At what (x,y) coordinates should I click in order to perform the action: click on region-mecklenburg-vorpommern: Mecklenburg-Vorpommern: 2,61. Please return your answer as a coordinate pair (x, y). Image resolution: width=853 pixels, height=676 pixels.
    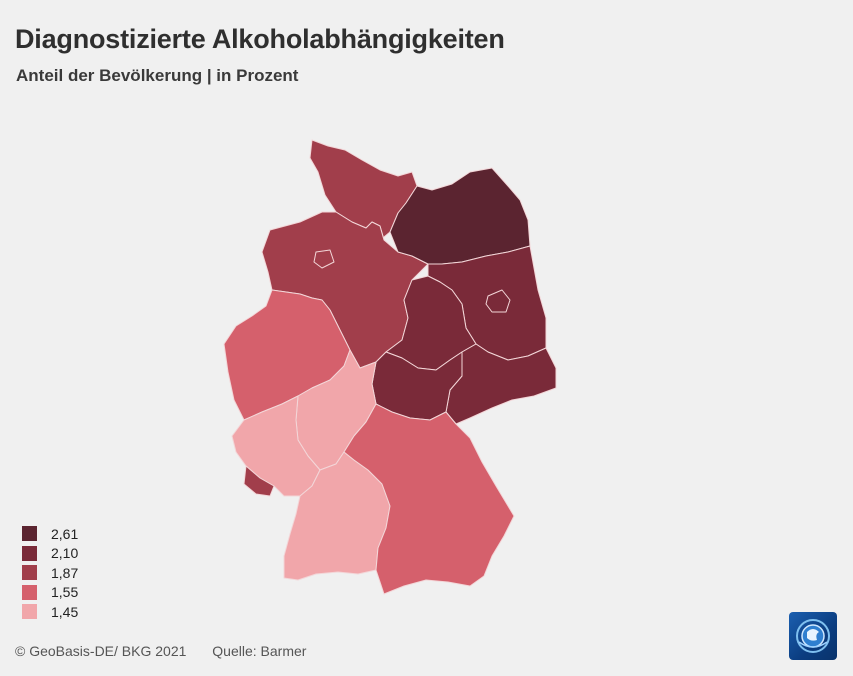
    Looking at the image, I should click on (460, 216).